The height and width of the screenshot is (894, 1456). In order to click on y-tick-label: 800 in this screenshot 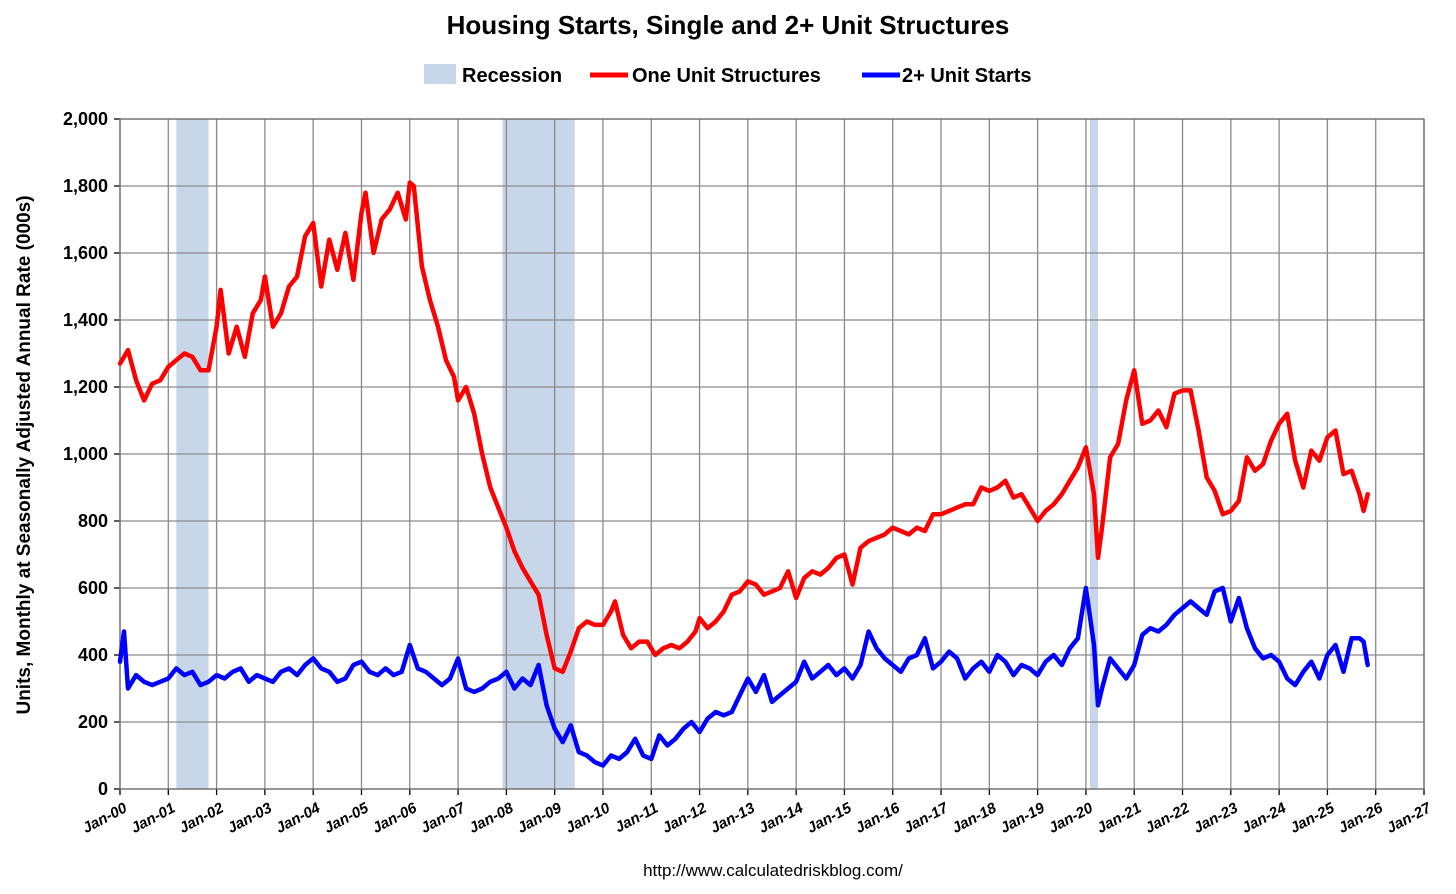, I will do `click(93, 521)`.